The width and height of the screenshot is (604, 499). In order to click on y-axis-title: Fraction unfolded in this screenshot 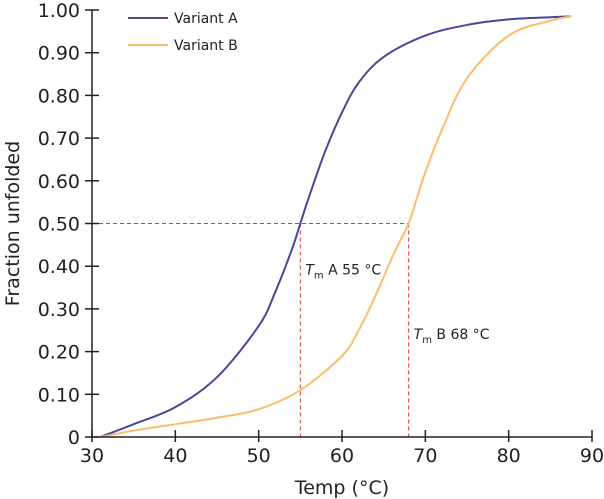, I will do `click(13, 223)`.